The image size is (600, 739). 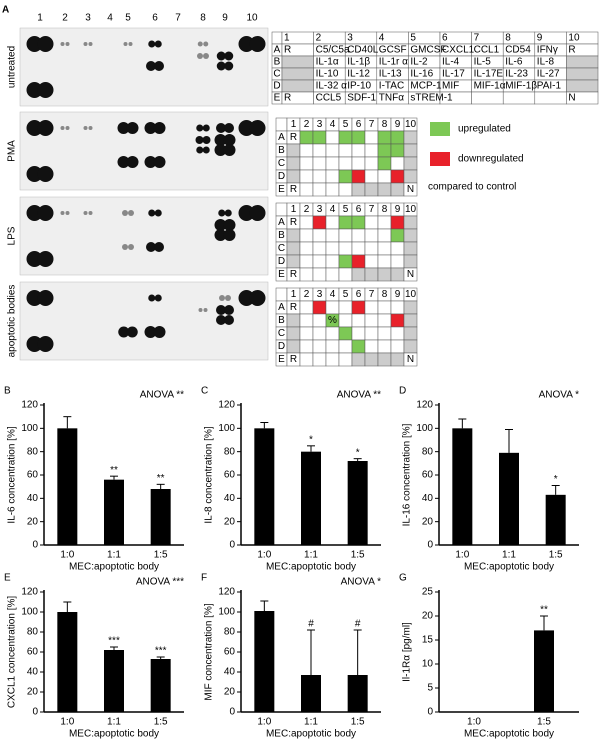 What do you see at coordinates (204, 391) in the screenshot?
I see `panel-label: C` at bounding box center [204, 391].